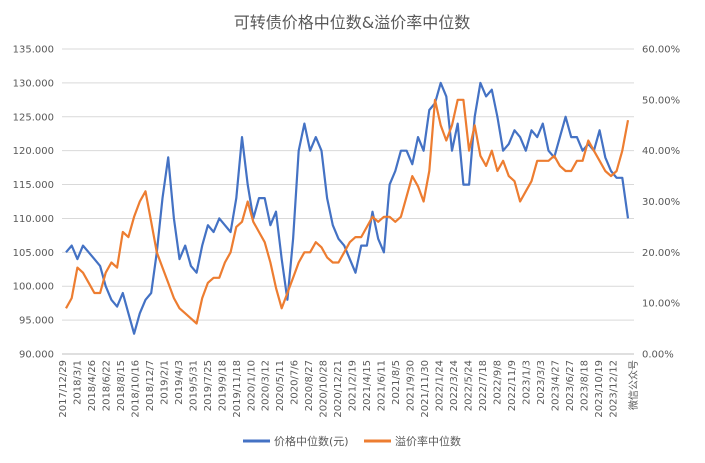 This screenshot has height=463, width=705. What do you see at coordinates (33, 253) in the screenshot?
I see `y-left-tick-label: 105.000` at bounding box center [33, 253].